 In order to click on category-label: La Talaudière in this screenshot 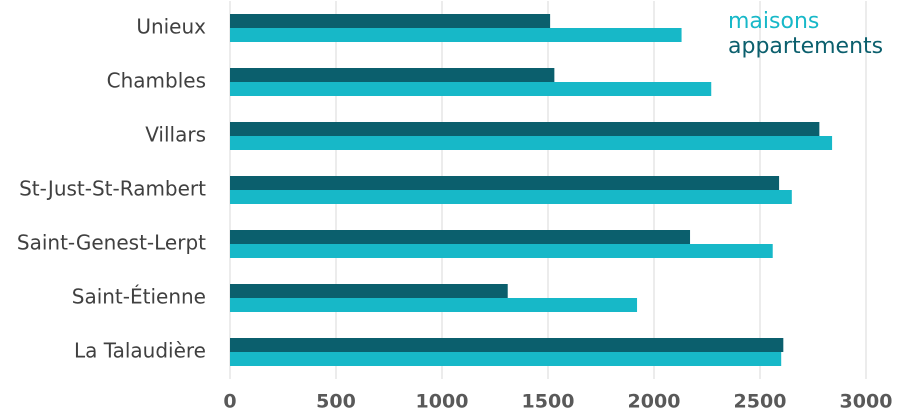, I will do `click(140, 351)`.